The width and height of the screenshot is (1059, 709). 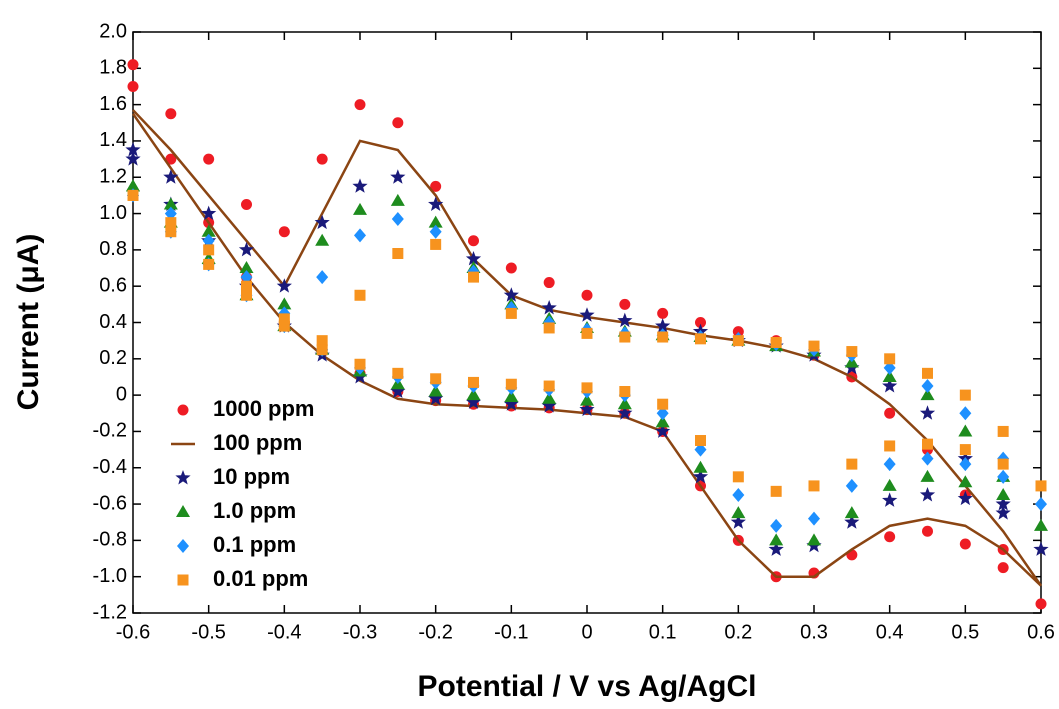 What do you see at coordinates (110, 540) in the screenshot?
I see `y-tick-label: -0.8` at bounding box center [110, 540].